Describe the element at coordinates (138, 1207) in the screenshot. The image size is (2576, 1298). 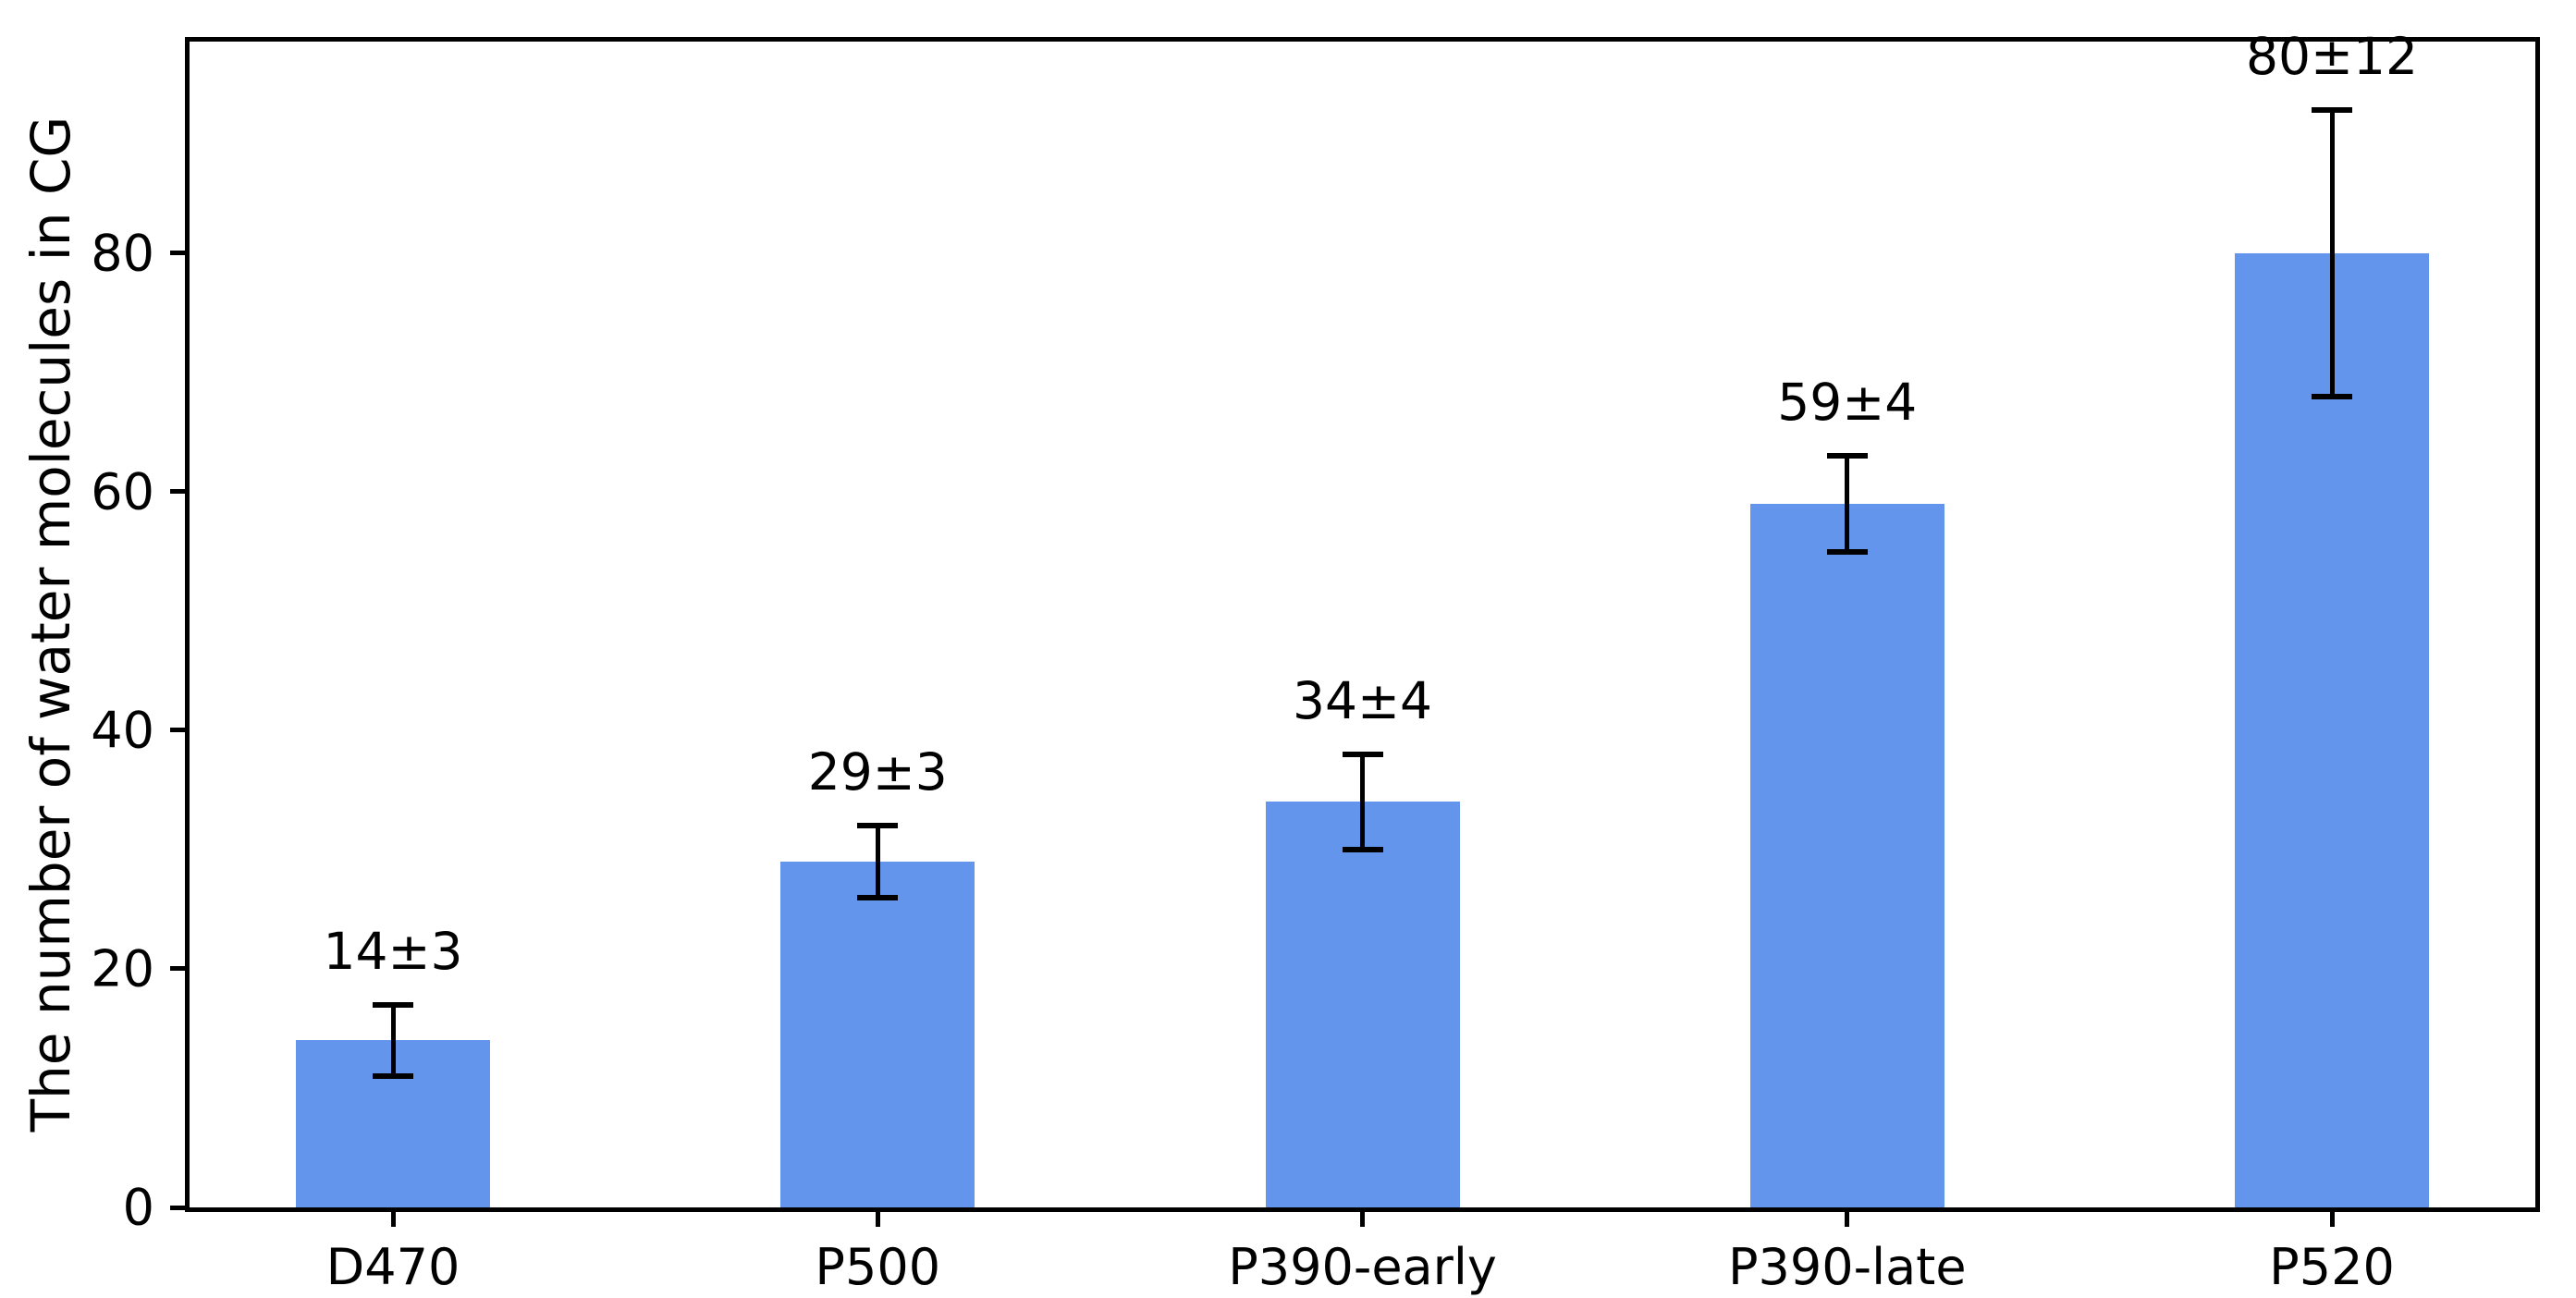
I see `y-tick-label: 0` at that location.